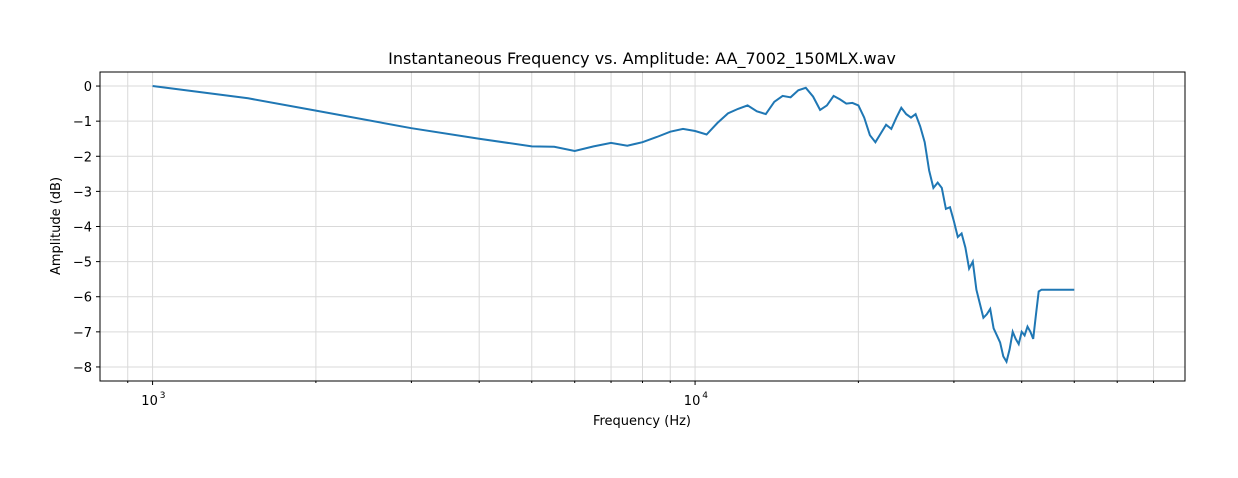 This screenshot has width=1238, height=478. Describe the element at coordinates (163, 396) in the screenshot. I see `x-tick-label-exponent: 3` at that location.